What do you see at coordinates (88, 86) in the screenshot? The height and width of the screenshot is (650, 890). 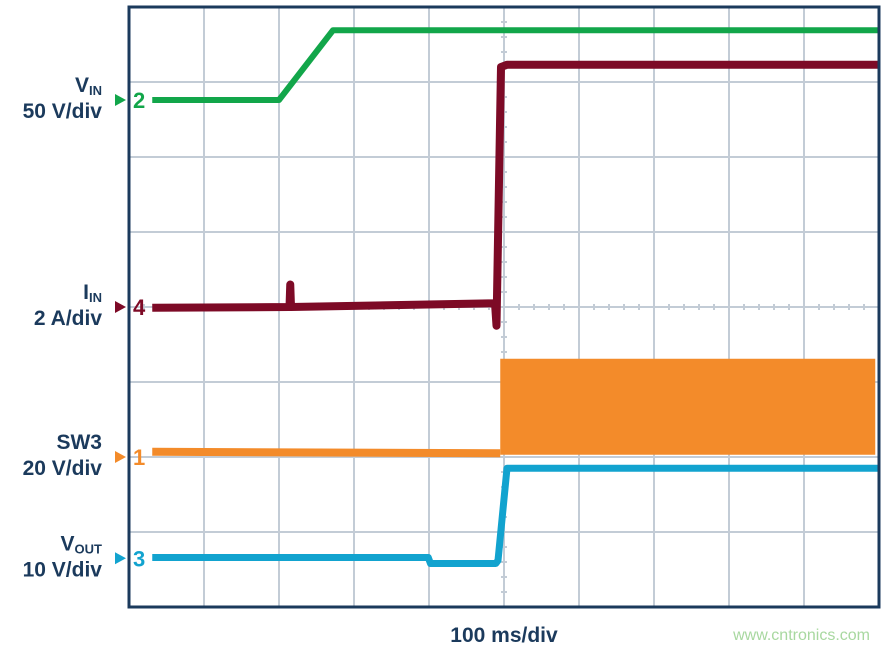 I see `channel-name: VIN` at bounding box center [88, 86].